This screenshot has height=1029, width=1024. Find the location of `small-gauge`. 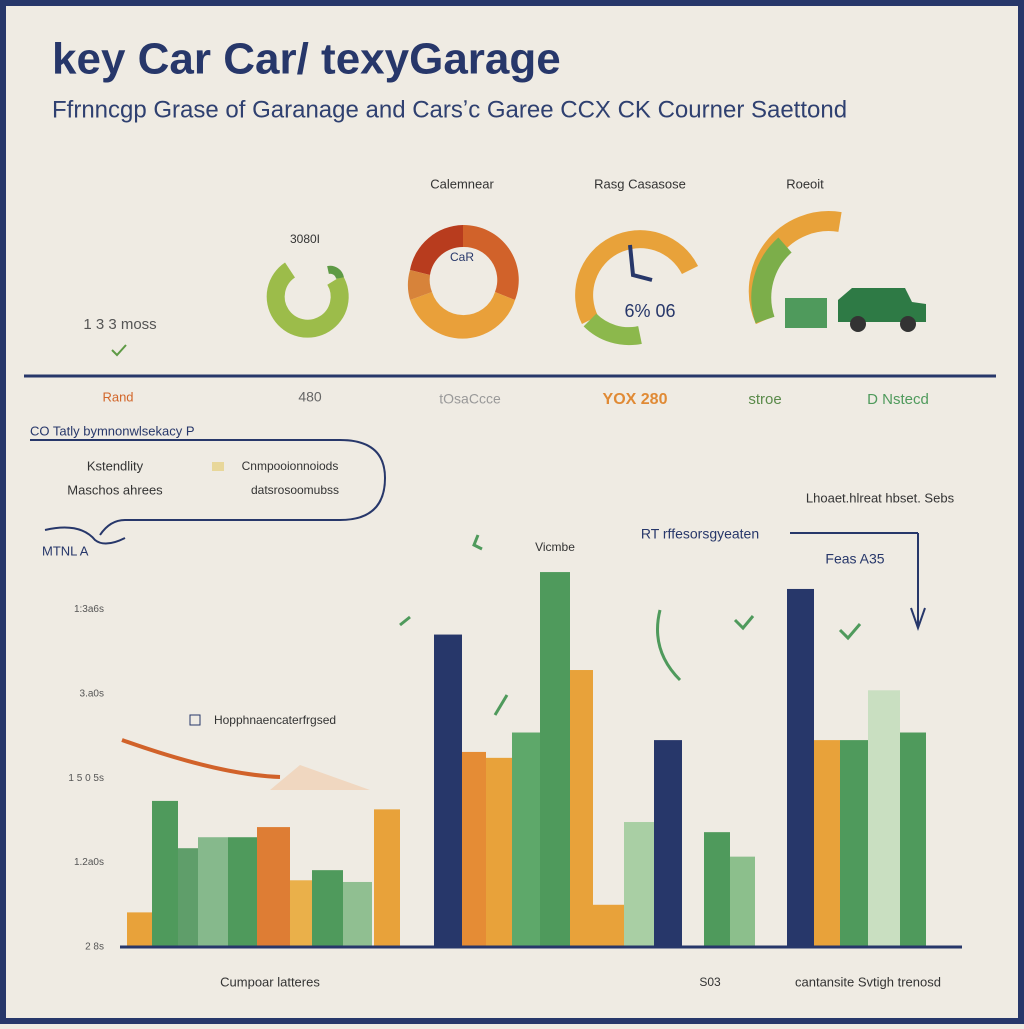

small-gauge is located at coordinates (307, 300).